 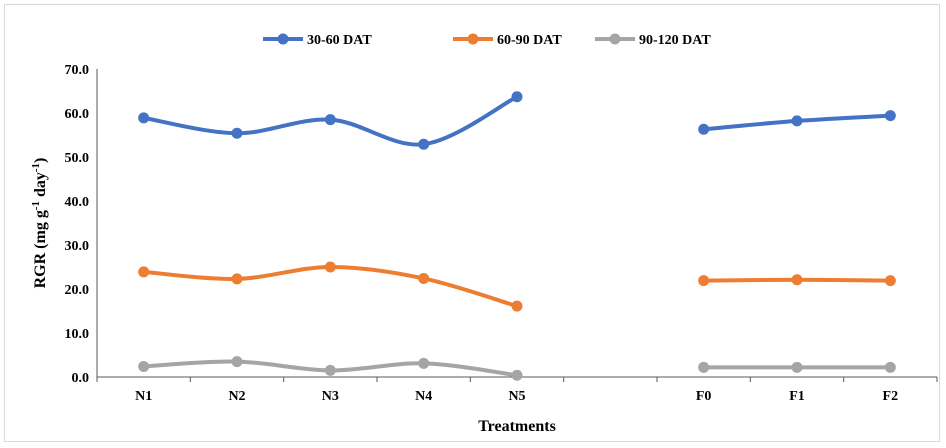 What do you see at coordinates (330, 286) in the screenshot?
I see `series-line` at bounding box center [330, 286].